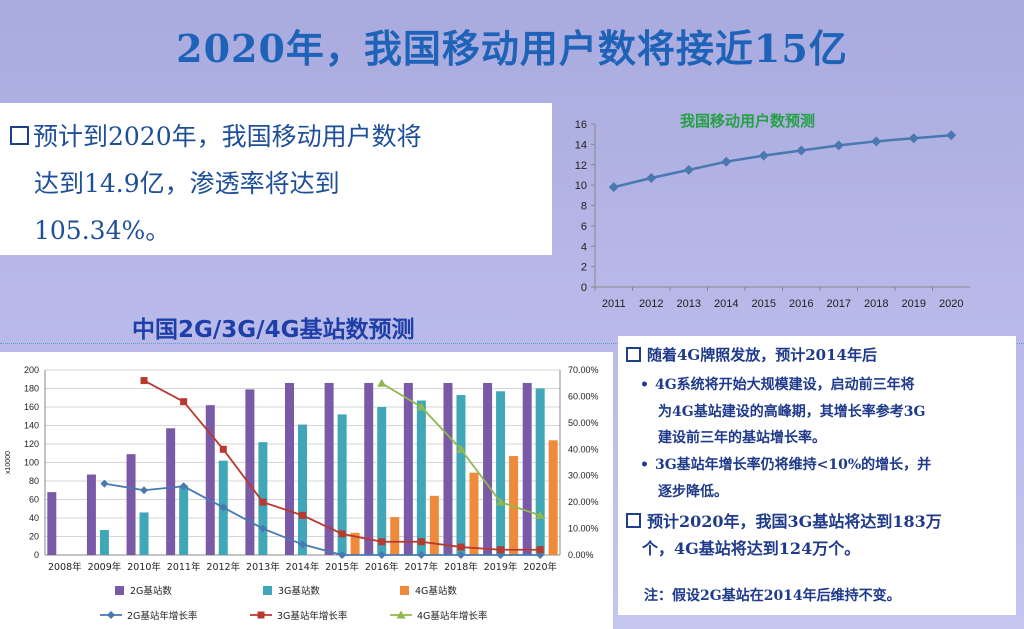 This screenshot has height=629, width=1024. Describe the element at coordinates (583, 502) in the screenshot. I see `y2-tick-label: 20.00%` at that location.